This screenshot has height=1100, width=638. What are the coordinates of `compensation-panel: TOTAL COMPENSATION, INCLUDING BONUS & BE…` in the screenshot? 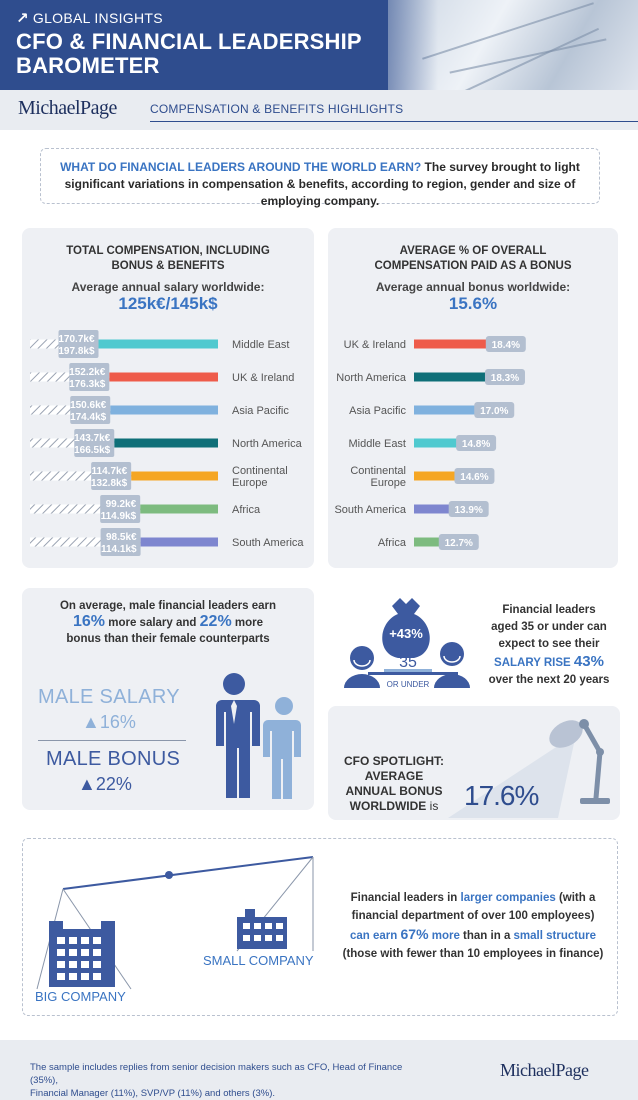 It's located at (168, 398).